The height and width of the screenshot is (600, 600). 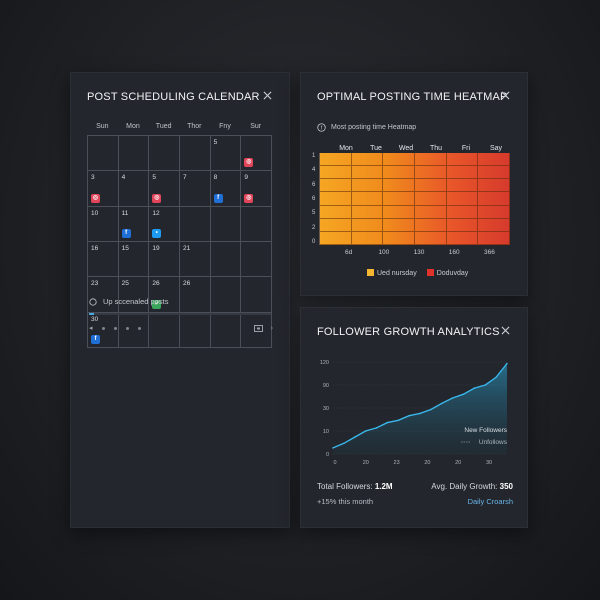 I want to click on heatmap-grid, so click(x=414, y=199).